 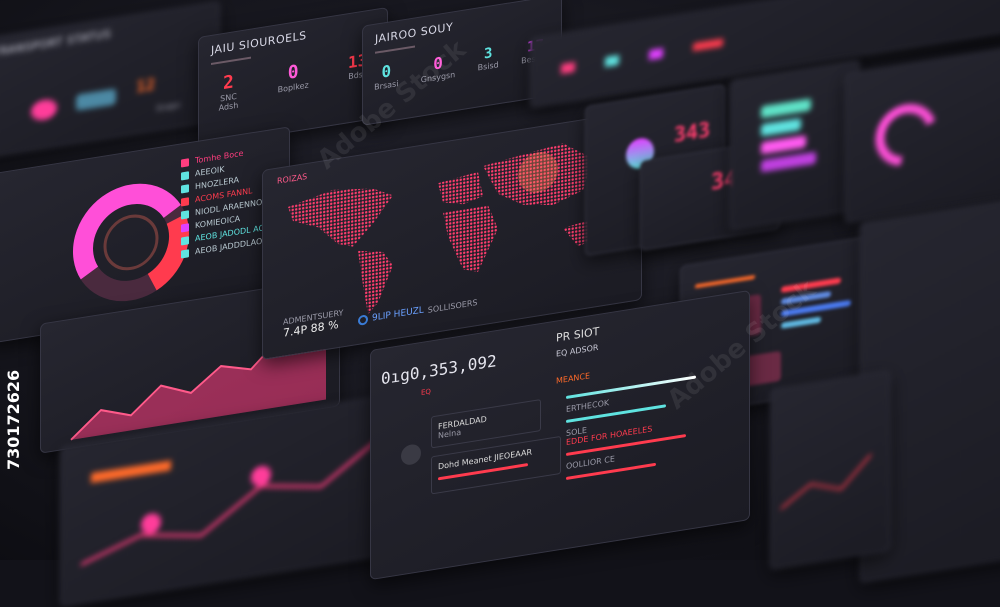 What do you see at coordinates (922, 135) in the screenshot?
I see `ring-panel` at bounding box center [922, 135].